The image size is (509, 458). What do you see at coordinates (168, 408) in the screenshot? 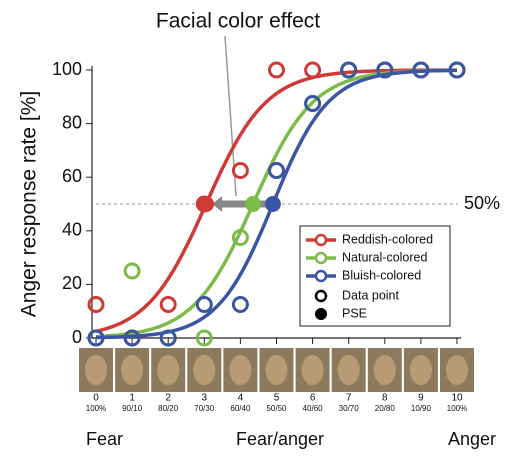
I see `mix-label: 80/20` at bounding box center [168, 408].